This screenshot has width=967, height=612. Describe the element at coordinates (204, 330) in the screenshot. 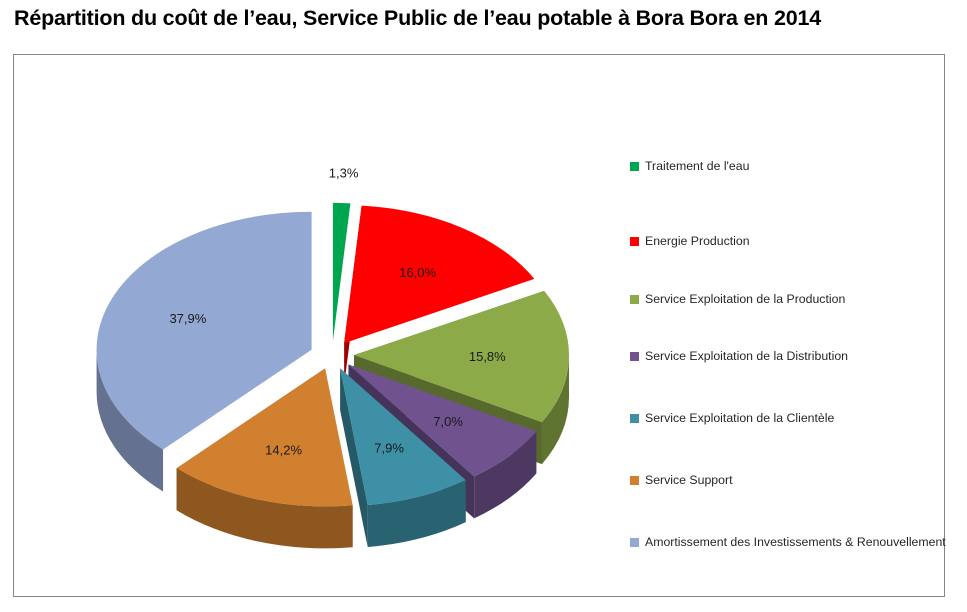

I see `pie-slice-amortissement` at that location.